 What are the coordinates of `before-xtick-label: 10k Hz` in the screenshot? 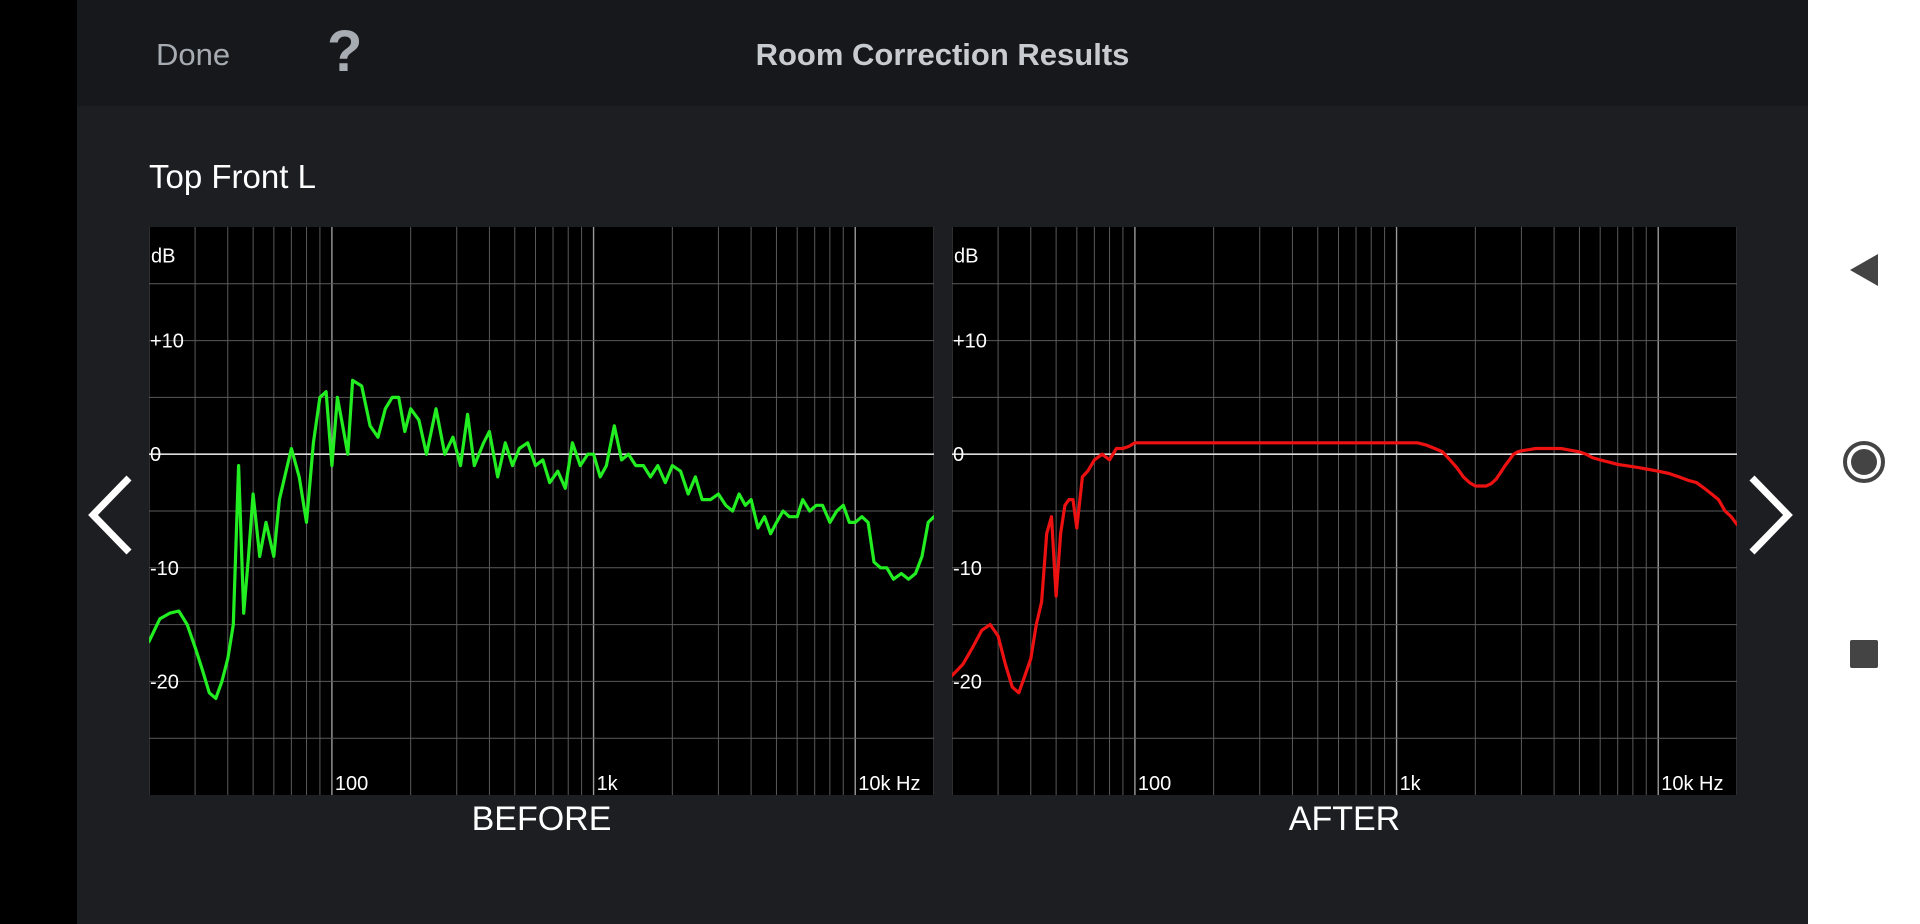 It's located at (889, 784).